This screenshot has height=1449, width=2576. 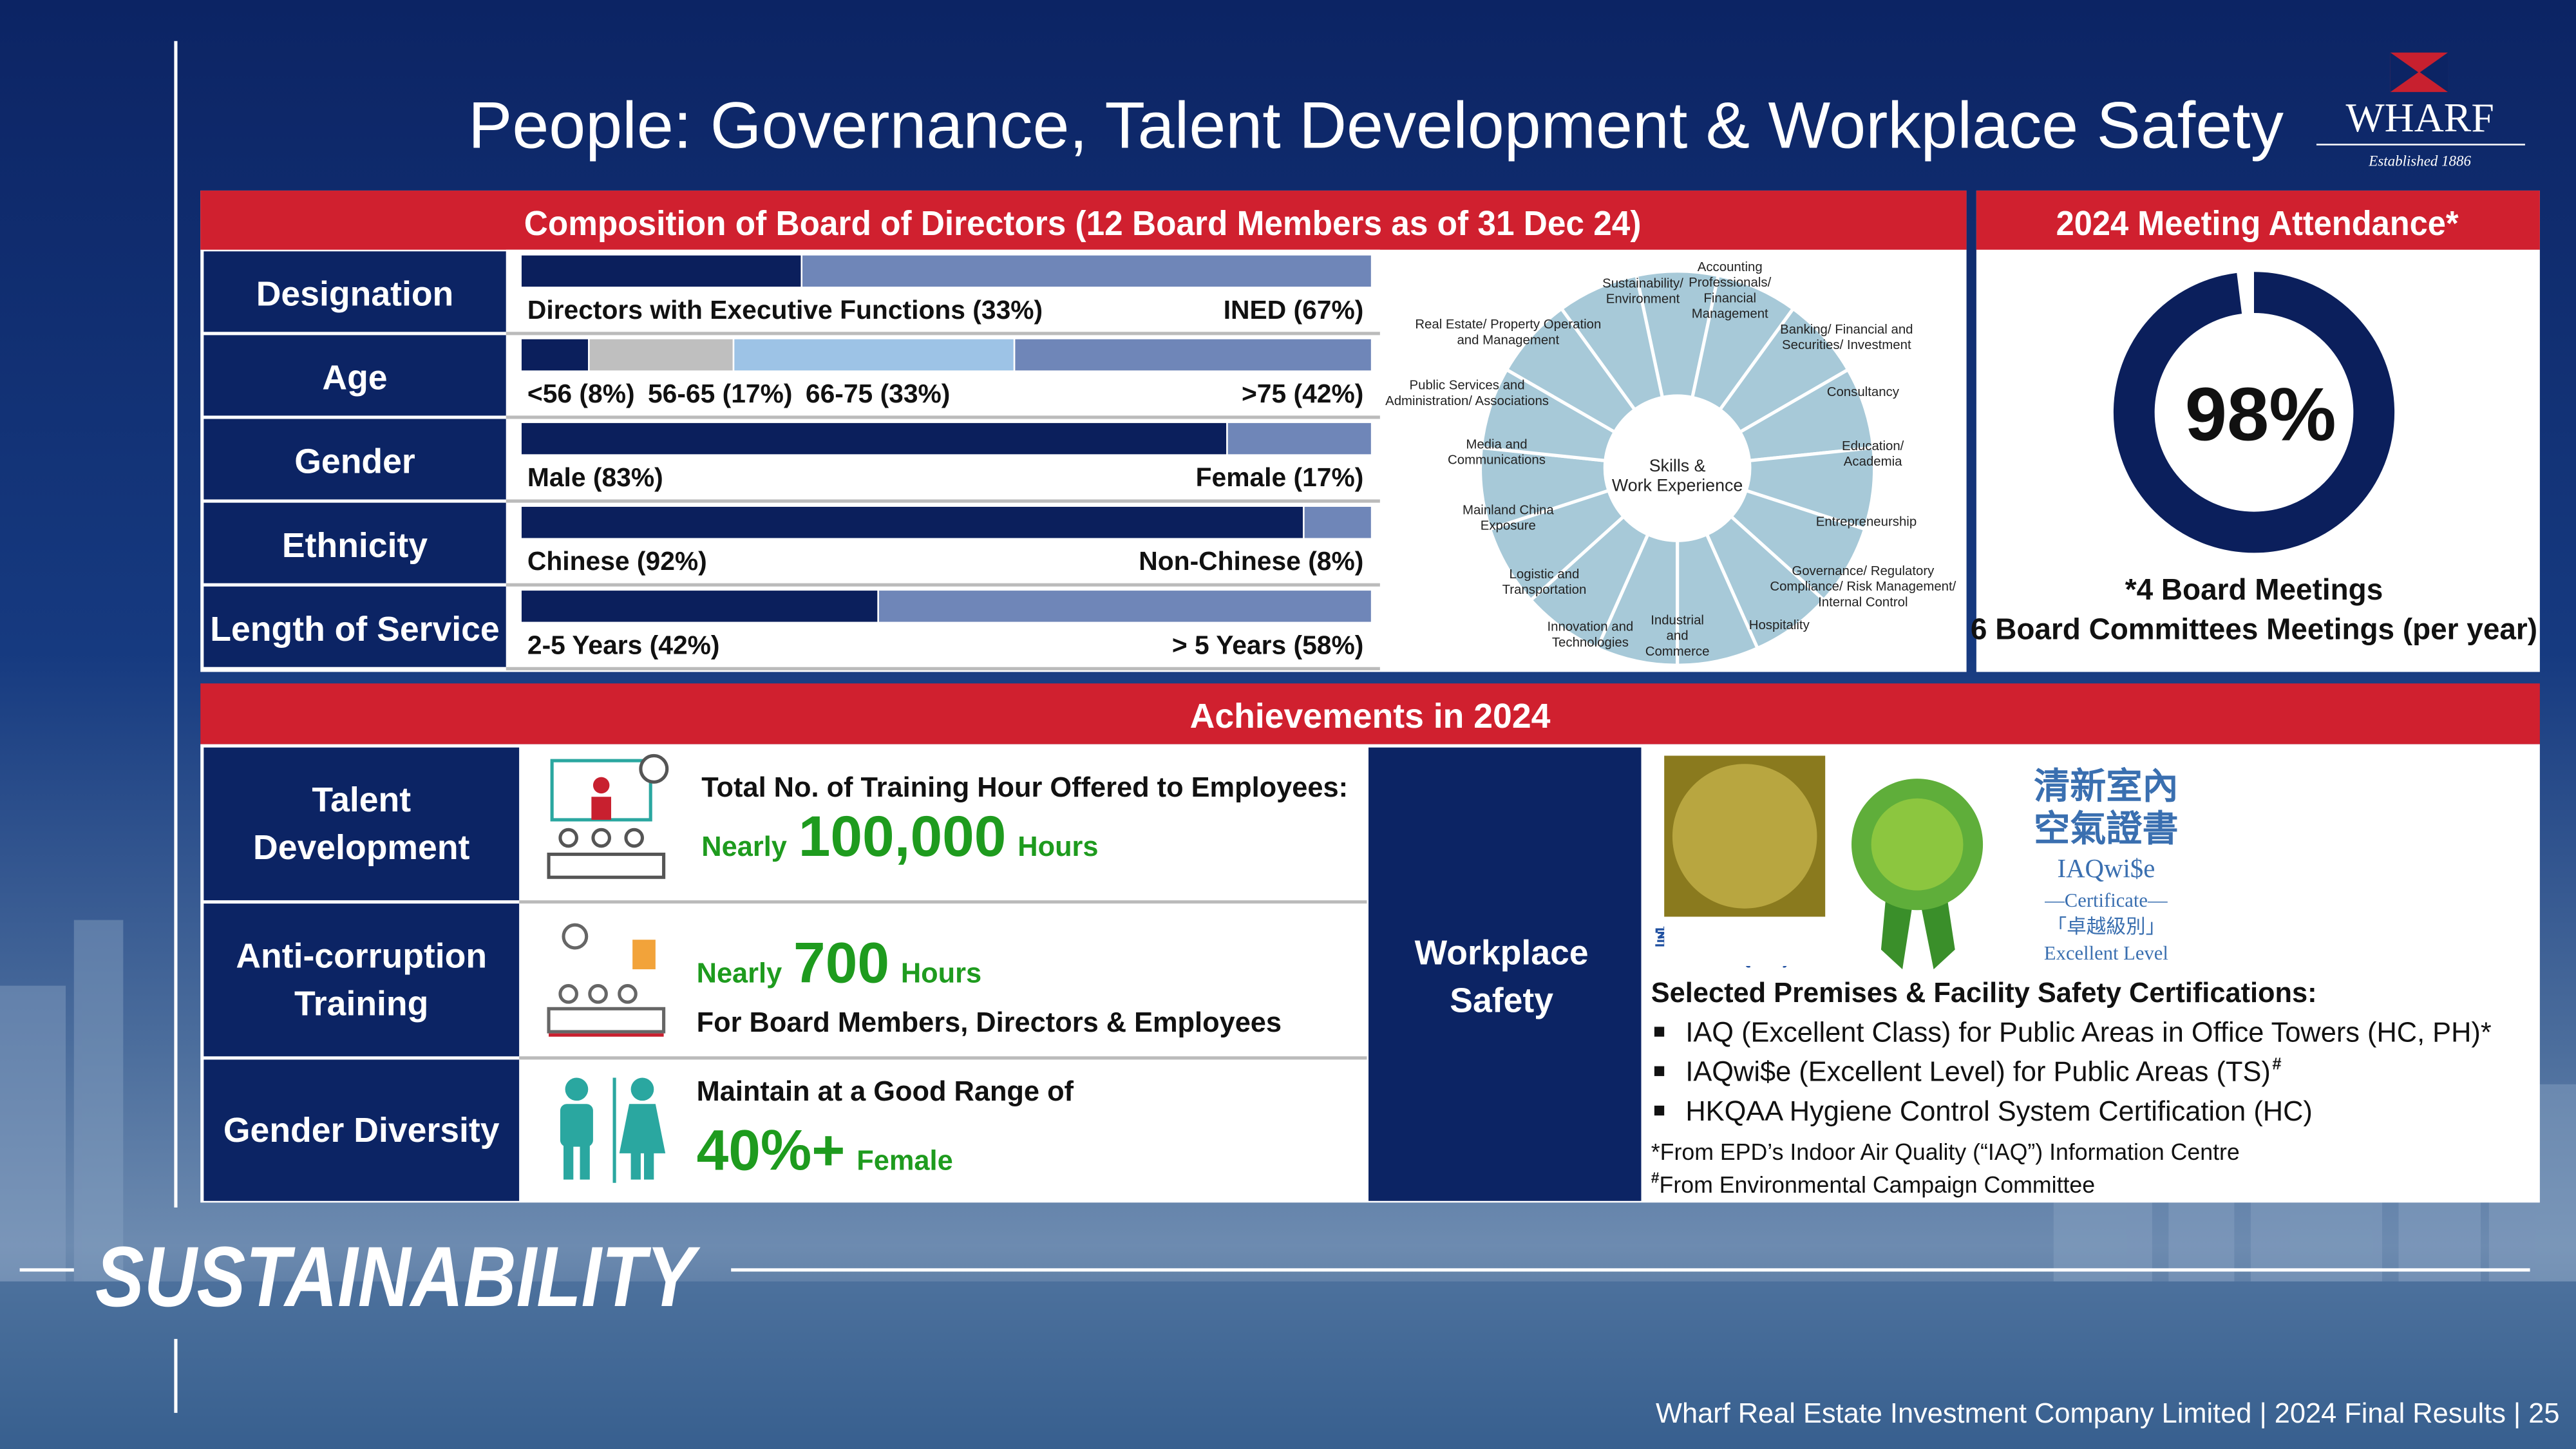 What do you see at coordinates (2258, 224) in the screenshot?
I see `attendance-title: 2024 Meeting Attendance*` at bounding box center [2258, 224].